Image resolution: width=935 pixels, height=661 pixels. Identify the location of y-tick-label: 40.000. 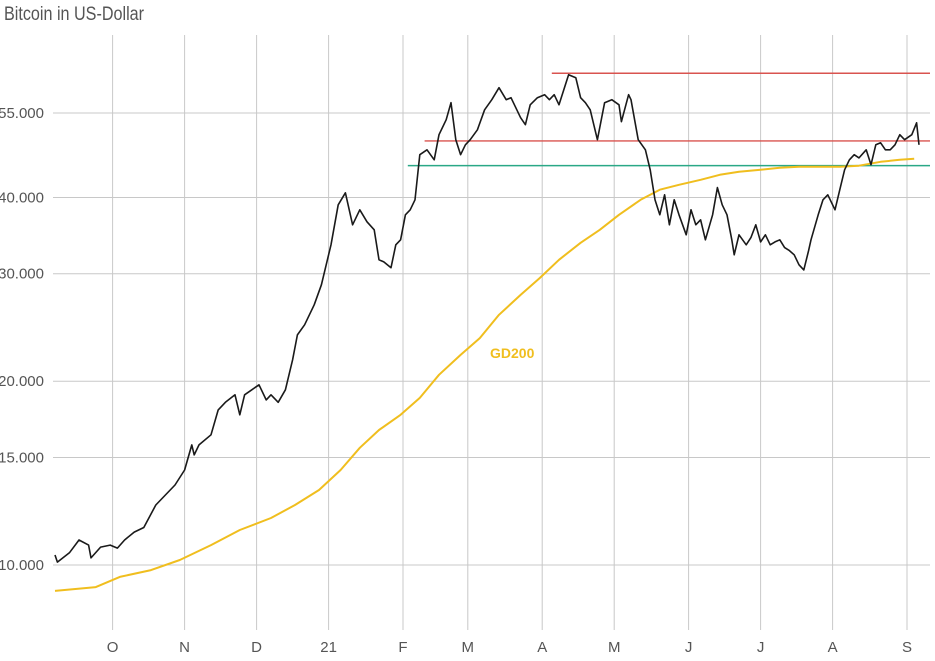
(22, 197).